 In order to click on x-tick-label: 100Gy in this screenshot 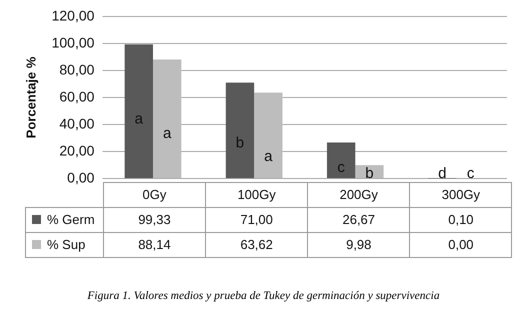, I will do `click(257, 195)`.